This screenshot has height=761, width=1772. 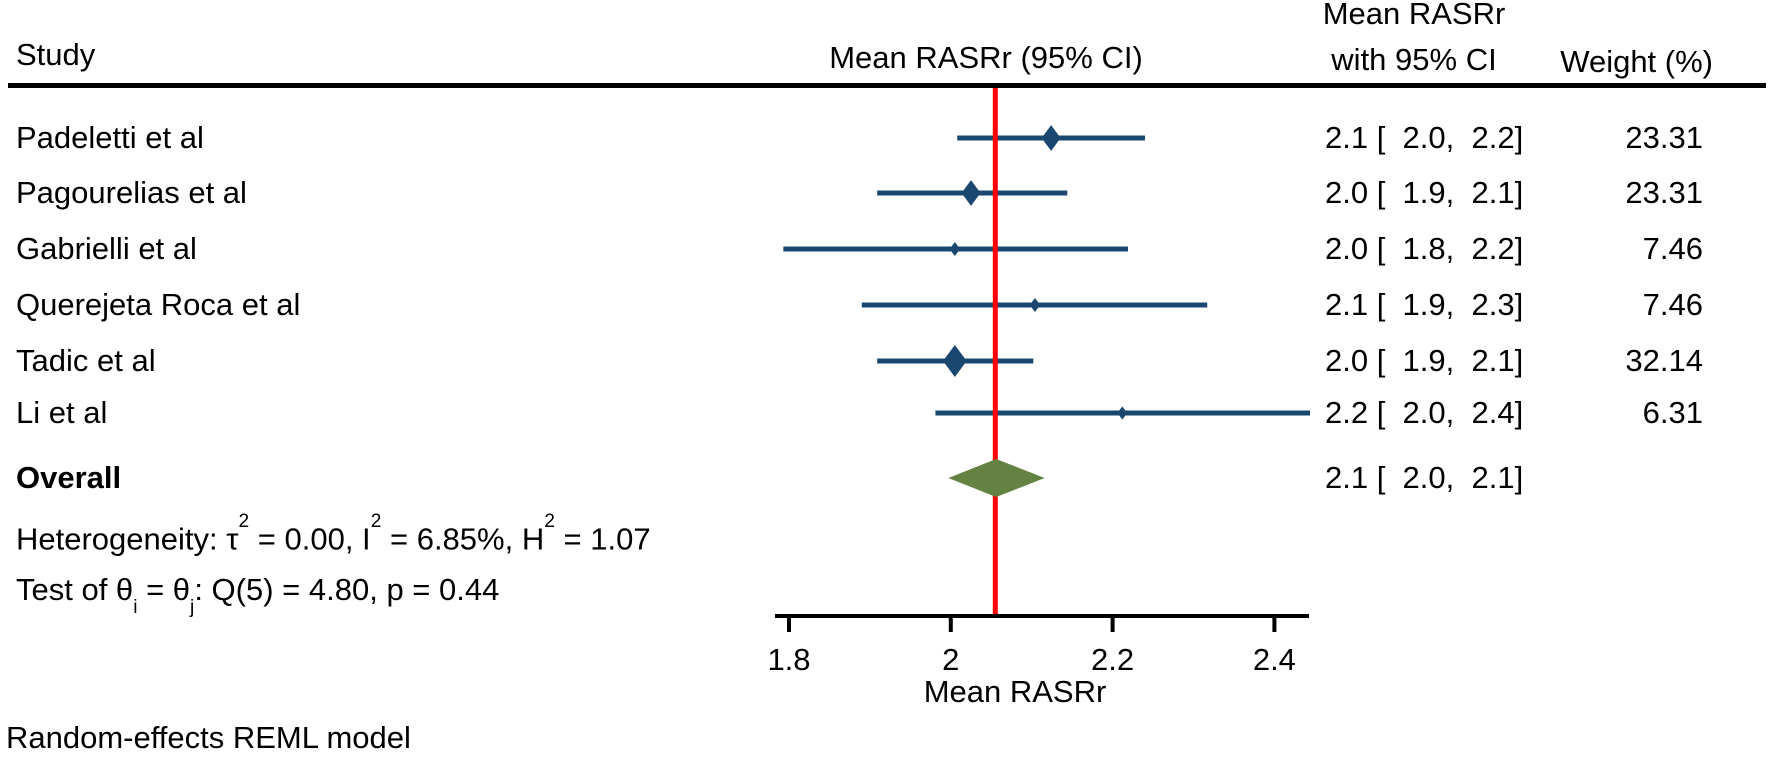 What do you see at coordinates (110, 137) in the screenshot?
I see `study-label: Padeletti et al` at bounding box center [110, 137].